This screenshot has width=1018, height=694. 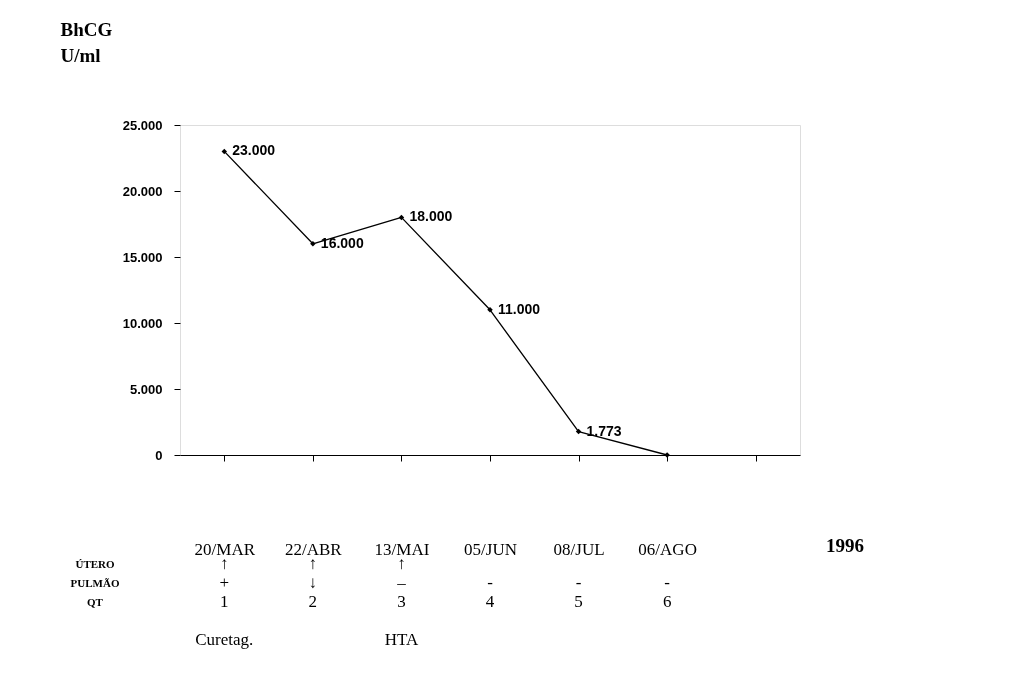 What do you see at coordinates (254, 150) in the screenshot?
I see `data-label: 23.000` at bounding box center [254, 150].